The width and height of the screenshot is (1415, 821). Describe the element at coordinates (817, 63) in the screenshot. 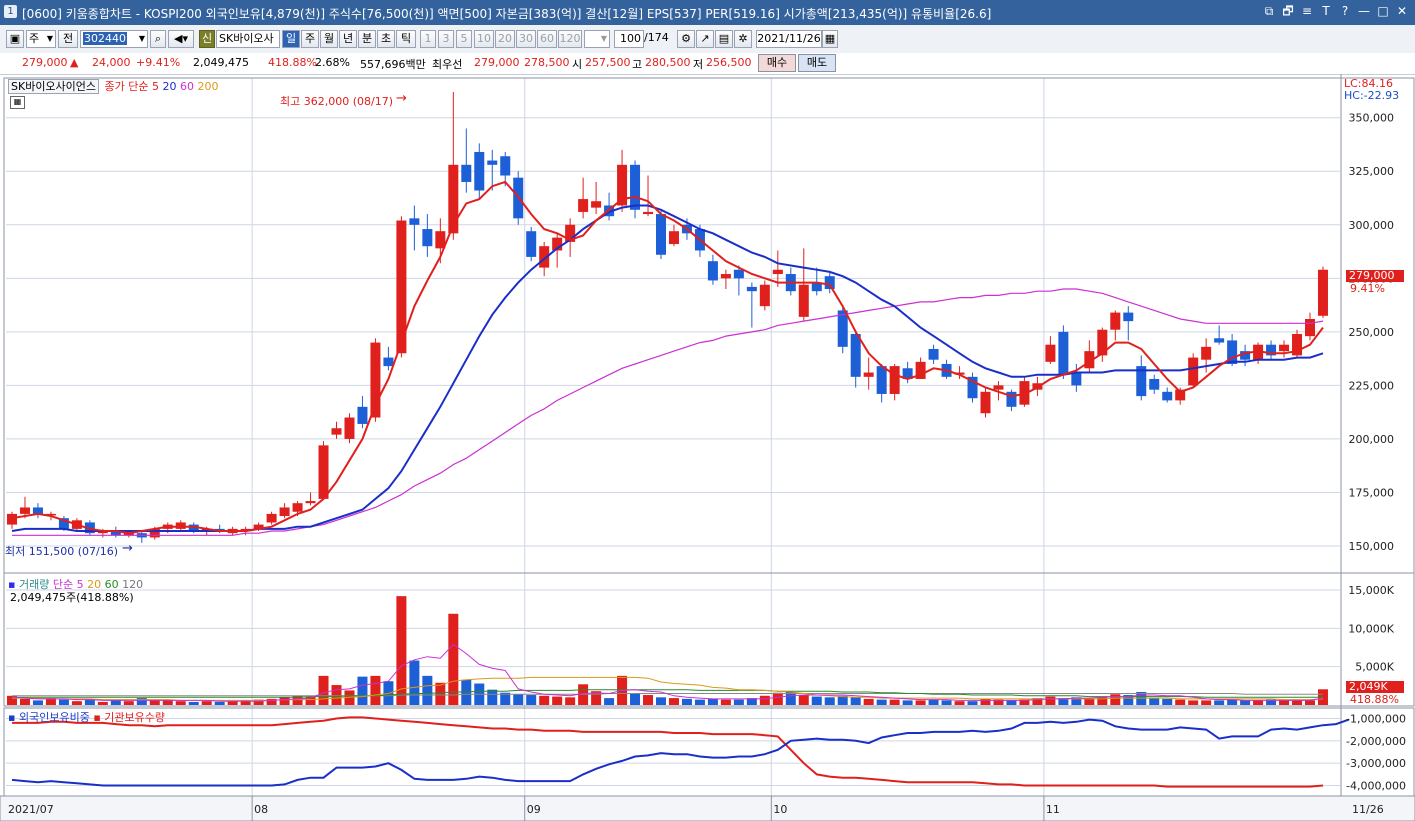

I see `sell-button: 매도` at that location.